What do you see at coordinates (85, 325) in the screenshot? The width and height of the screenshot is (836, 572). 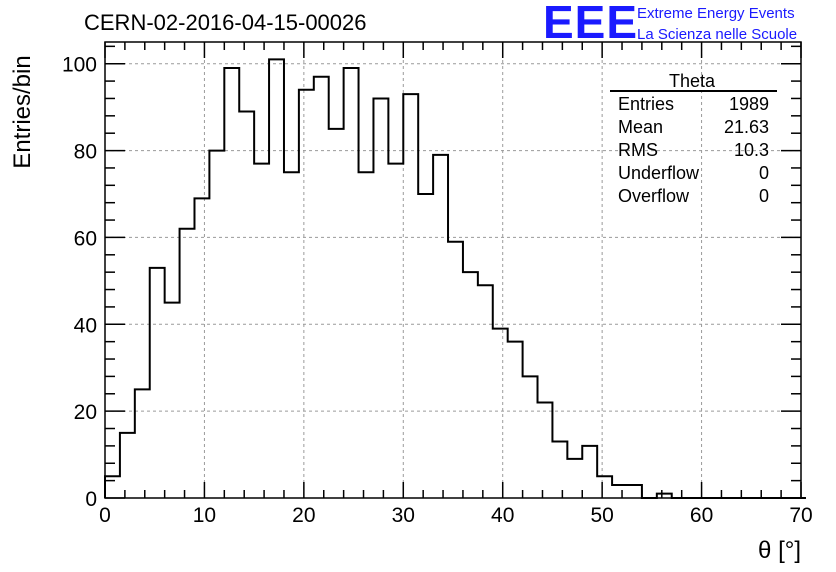 I see `y-tick-label: 40` at bounding box center [85, 325].